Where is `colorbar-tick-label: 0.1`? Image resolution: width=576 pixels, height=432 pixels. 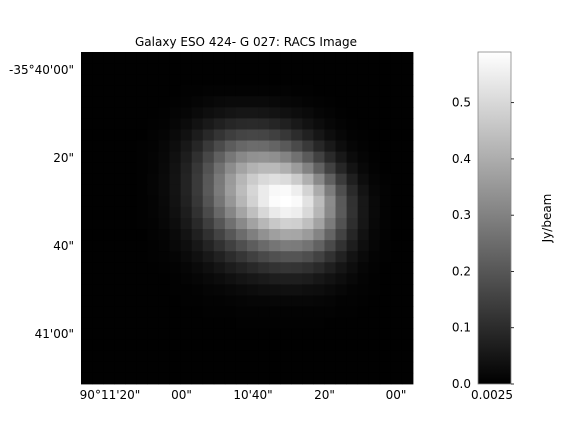 colorbar-tick-label: 0.1 is located at coordinates (461, 328).